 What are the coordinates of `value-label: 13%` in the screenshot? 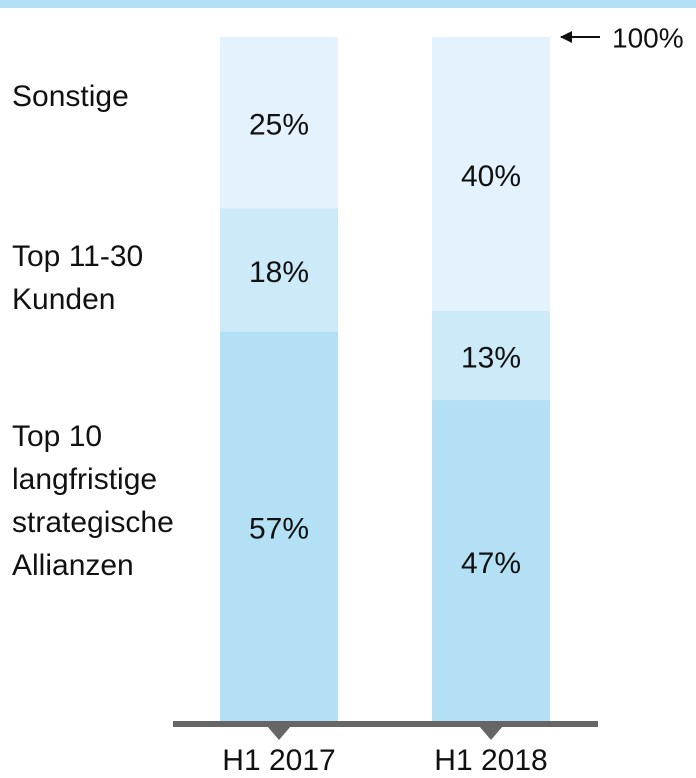 It's located at (491, 357).